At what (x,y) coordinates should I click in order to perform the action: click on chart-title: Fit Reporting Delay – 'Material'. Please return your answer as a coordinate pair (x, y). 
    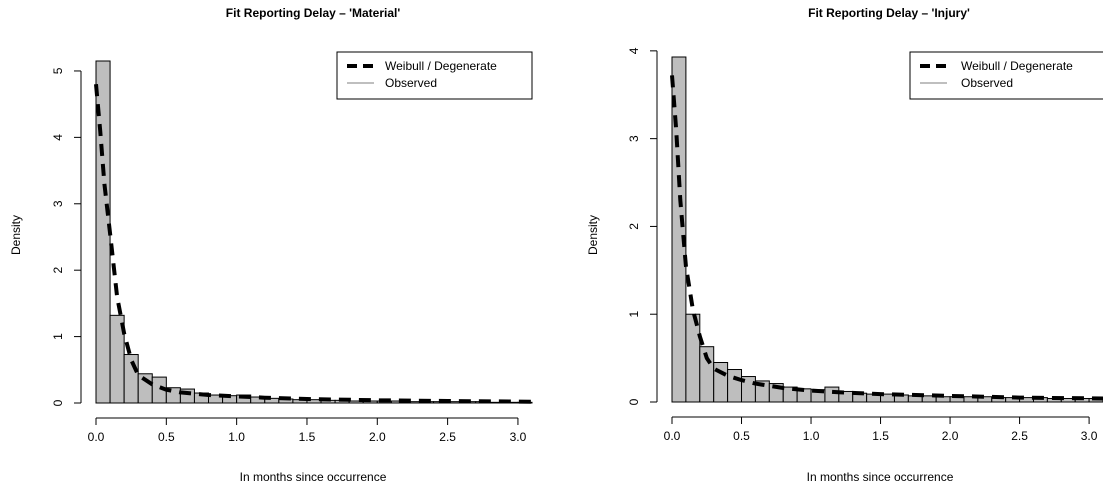
    Looking at the image, I should click on (313, 13).